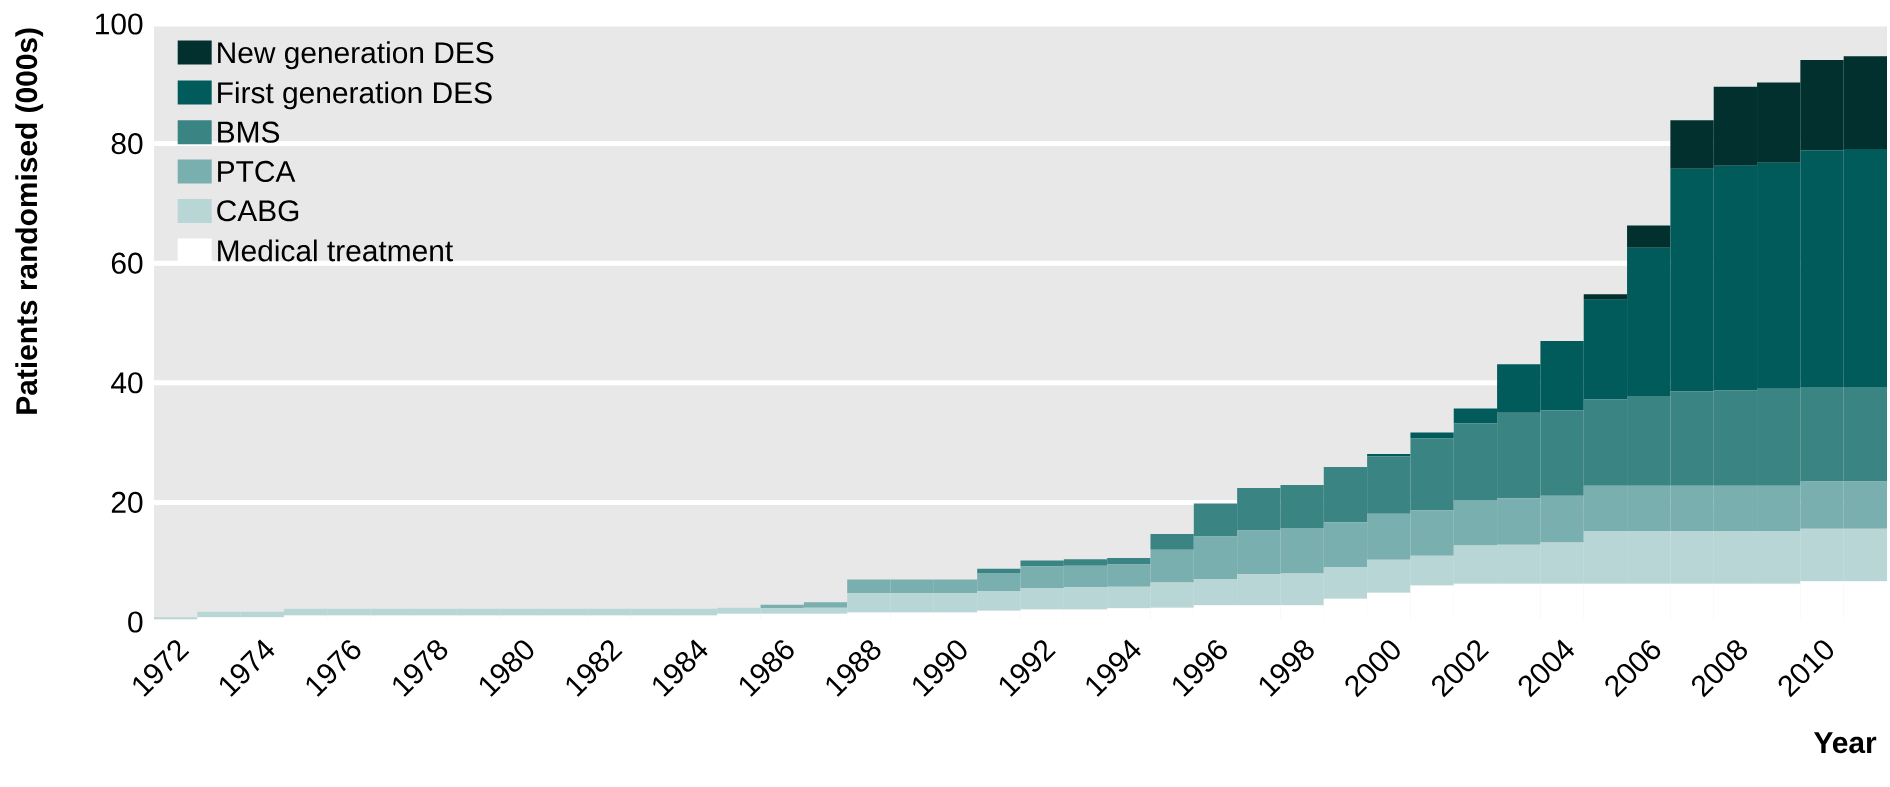 The height and width of the screenshot is (787, 1890). I want to click on y-tick-label: 20, so click(127, 502).